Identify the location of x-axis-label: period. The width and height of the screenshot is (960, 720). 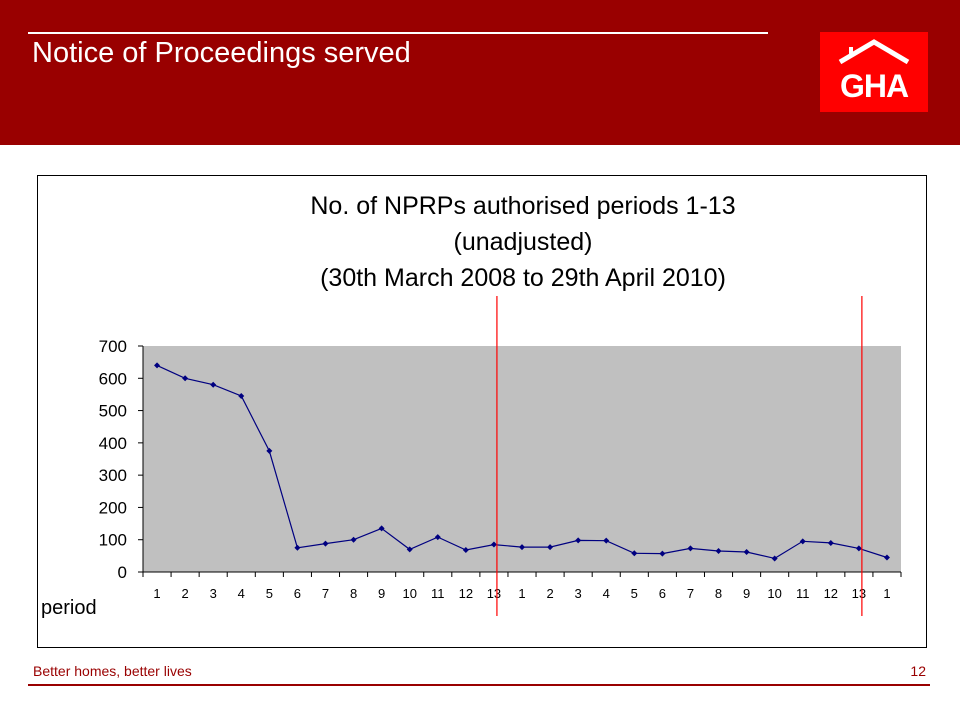
(69, 608).